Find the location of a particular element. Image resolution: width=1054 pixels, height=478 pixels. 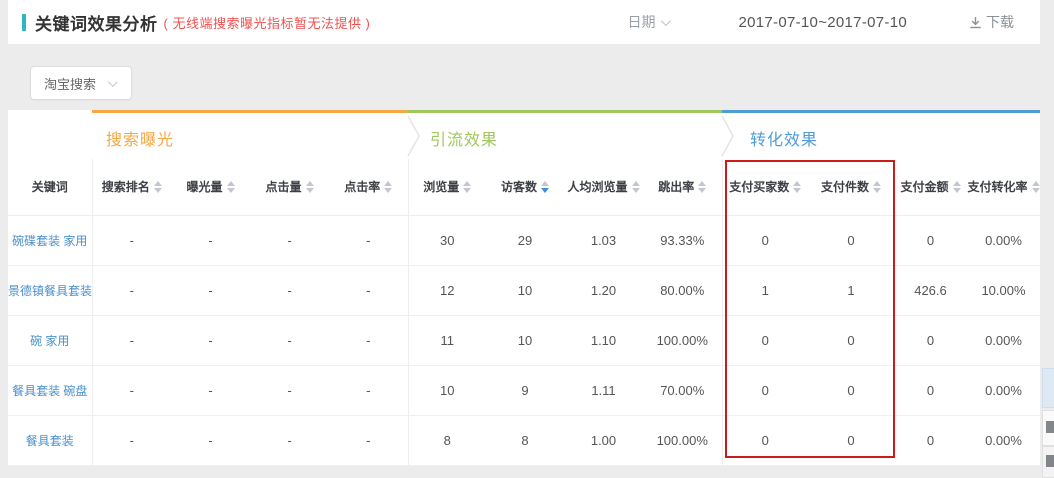

column-header-label: 人均浏览量 is located at coordinates (597, 187).